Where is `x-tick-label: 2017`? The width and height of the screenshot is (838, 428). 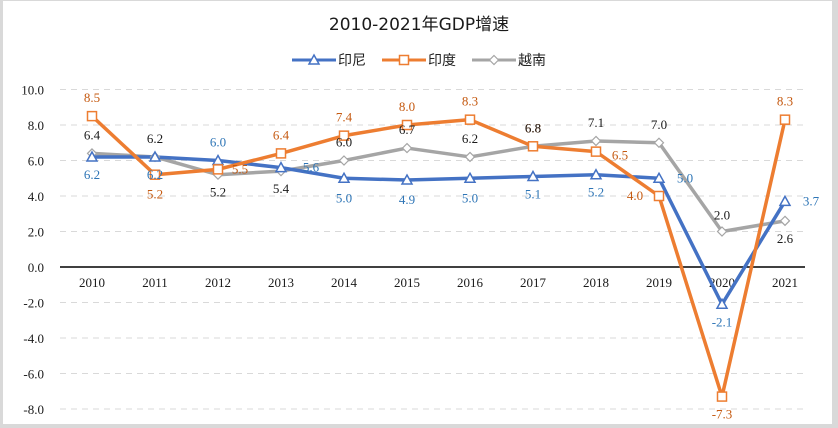
x-tick-label: 2017 is located at coordinates (533, 282).